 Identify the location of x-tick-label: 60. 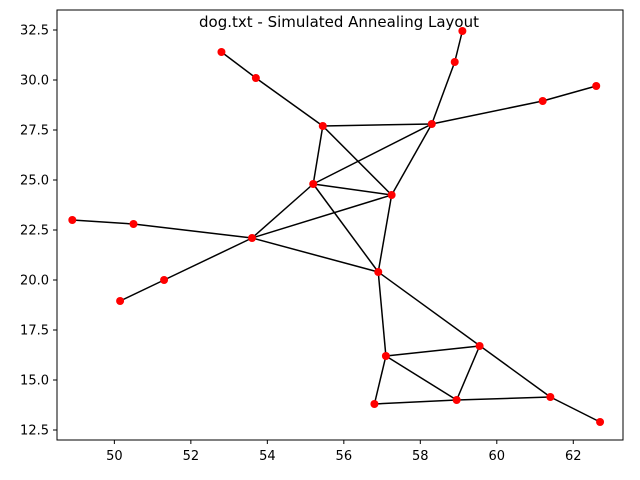
(497, 456).